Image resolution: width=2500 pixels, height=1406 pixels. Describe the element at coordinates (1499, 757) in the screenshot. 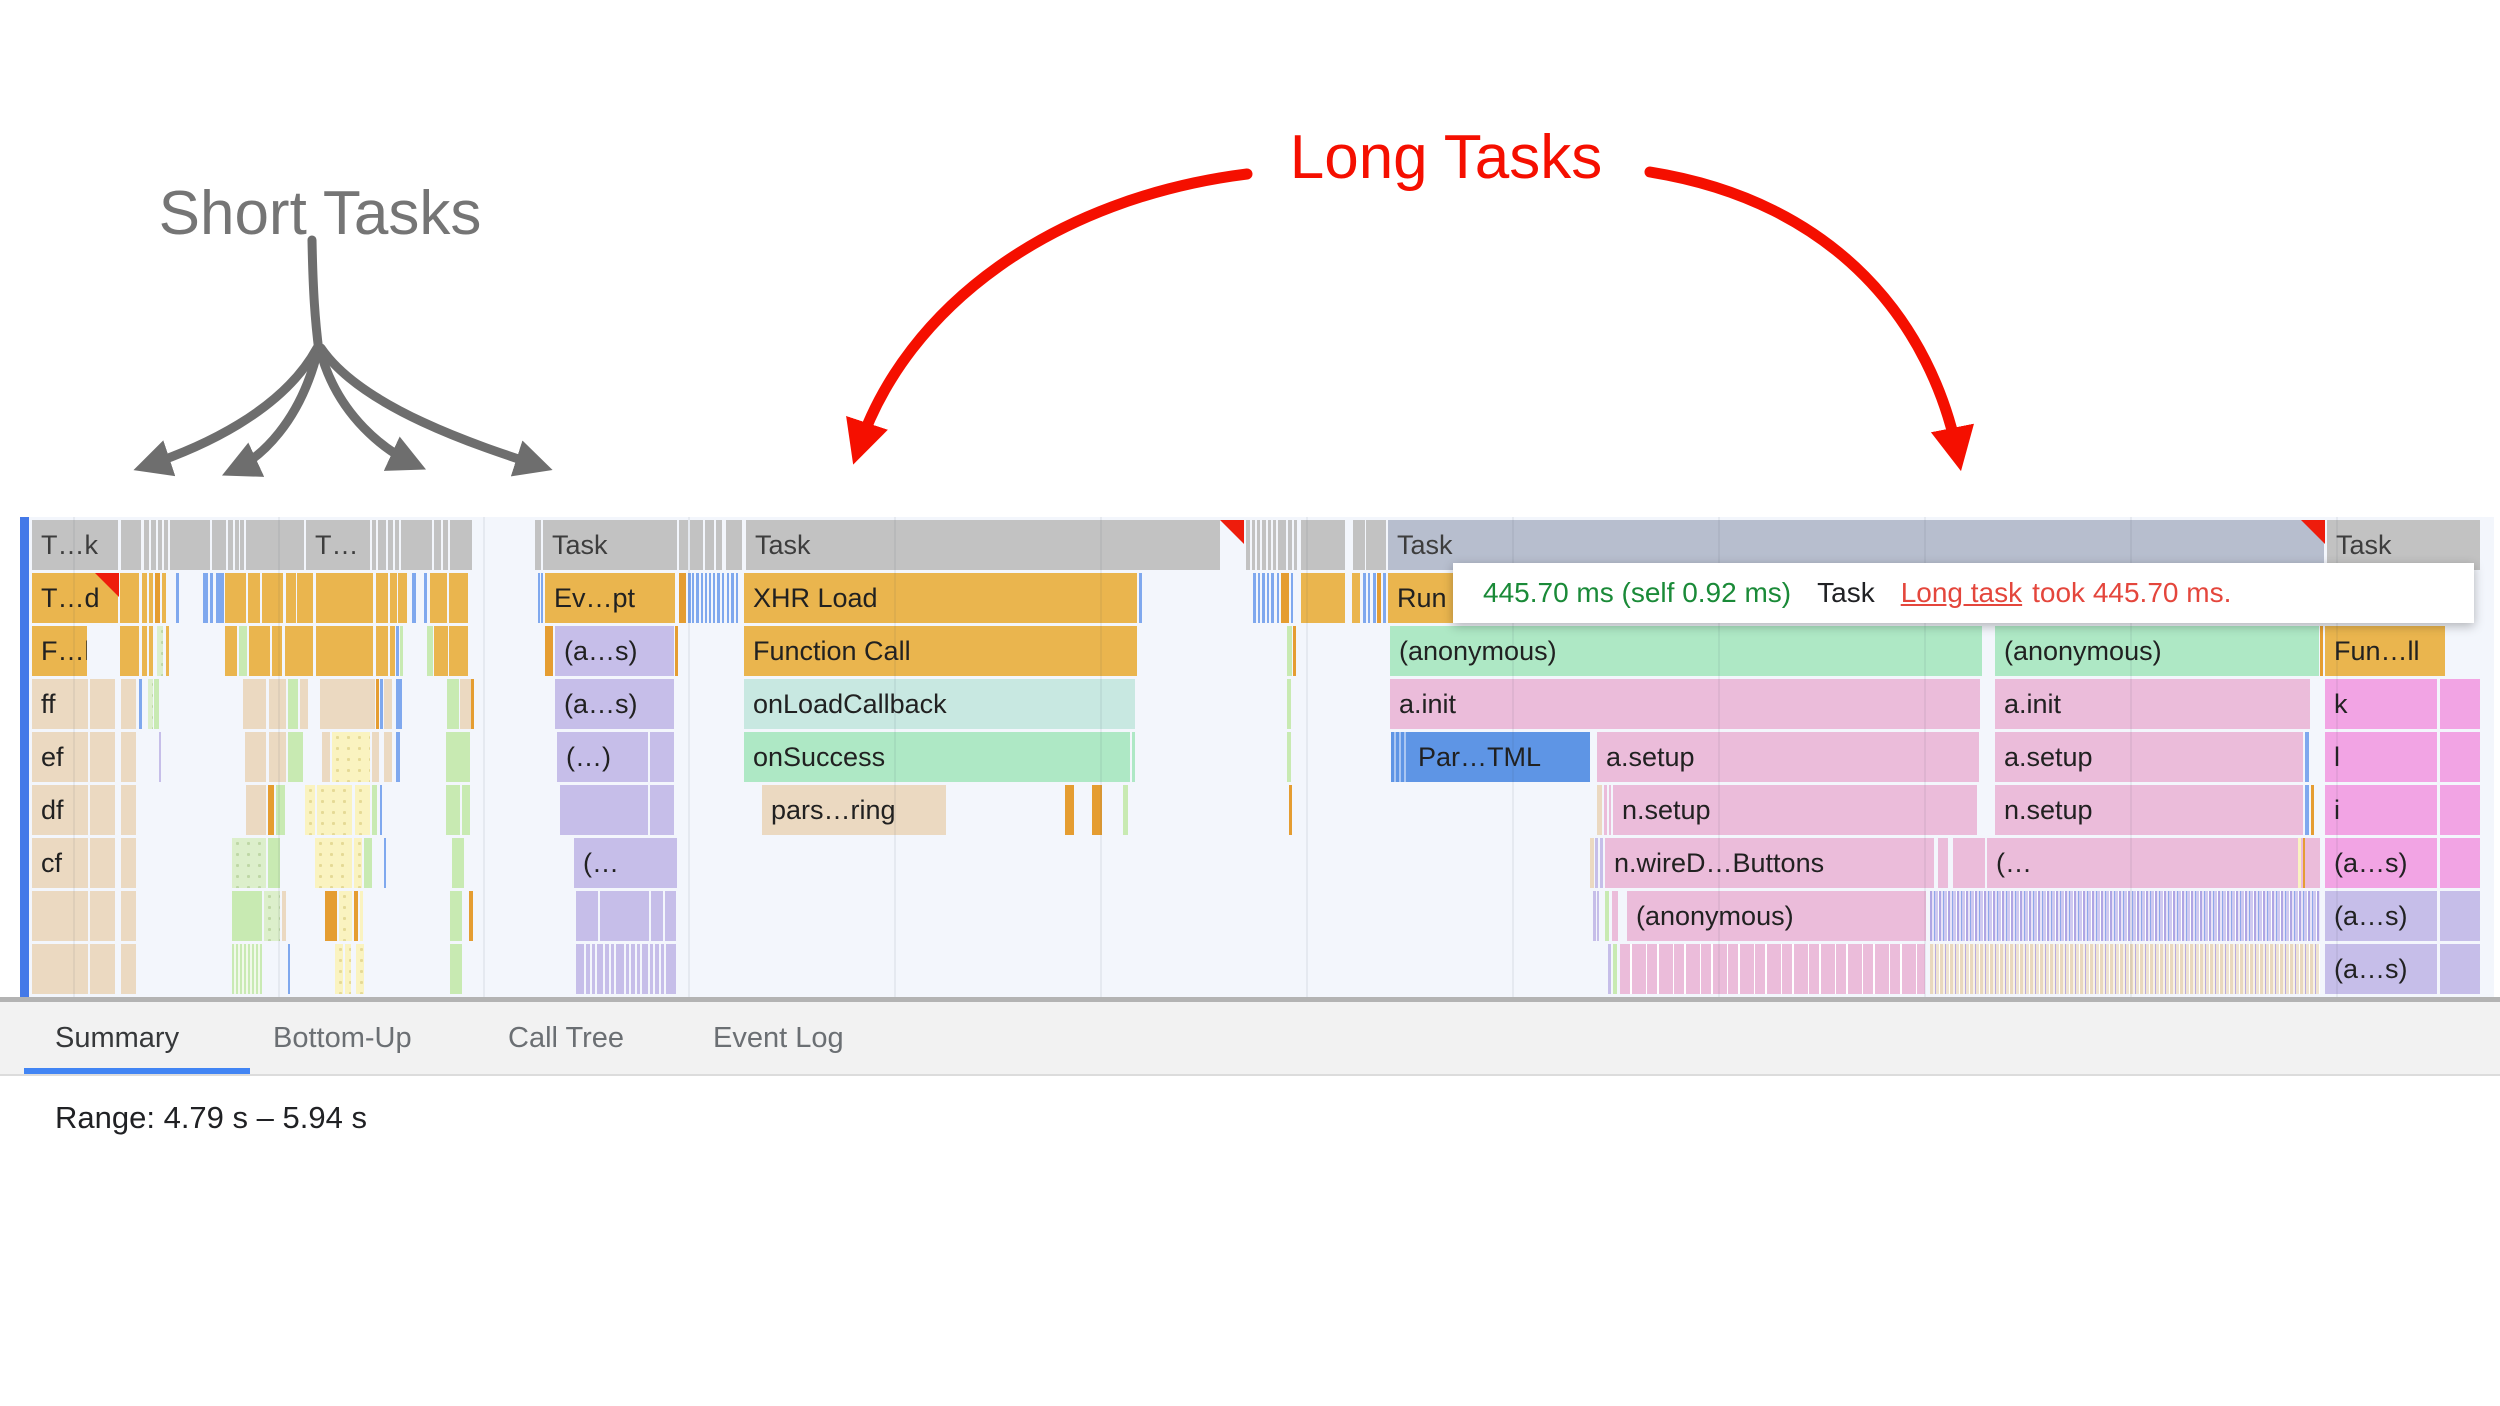

I see `flame-bar-par-tml: Par…TML` at that location.